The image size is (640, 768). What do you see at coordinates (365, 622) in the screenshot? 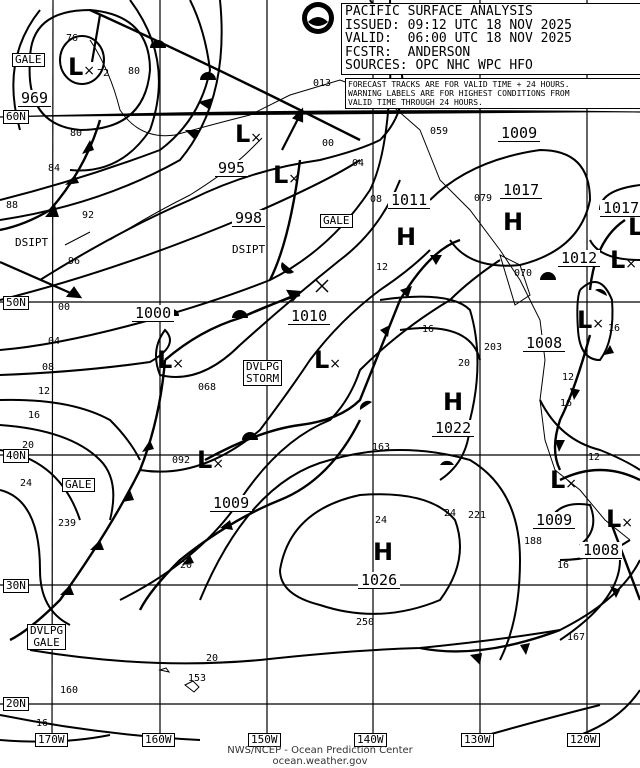
I see `isobar-label: 250` at bounding box center [365, 622].